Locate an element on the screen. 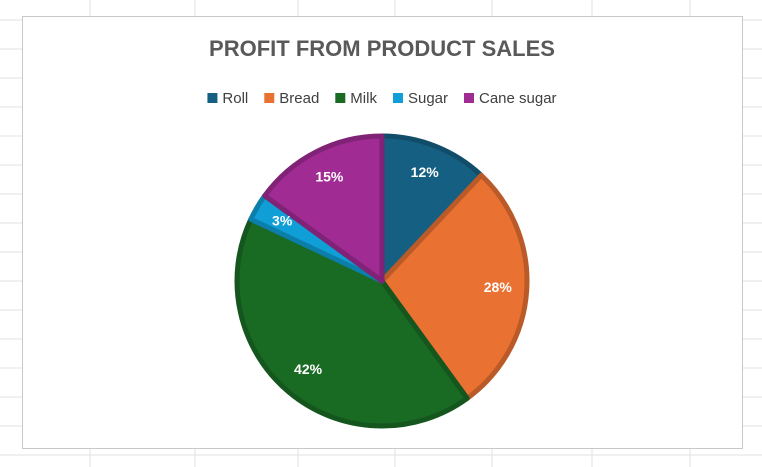  legend-label: Milk is located at coordinates (363, 98).